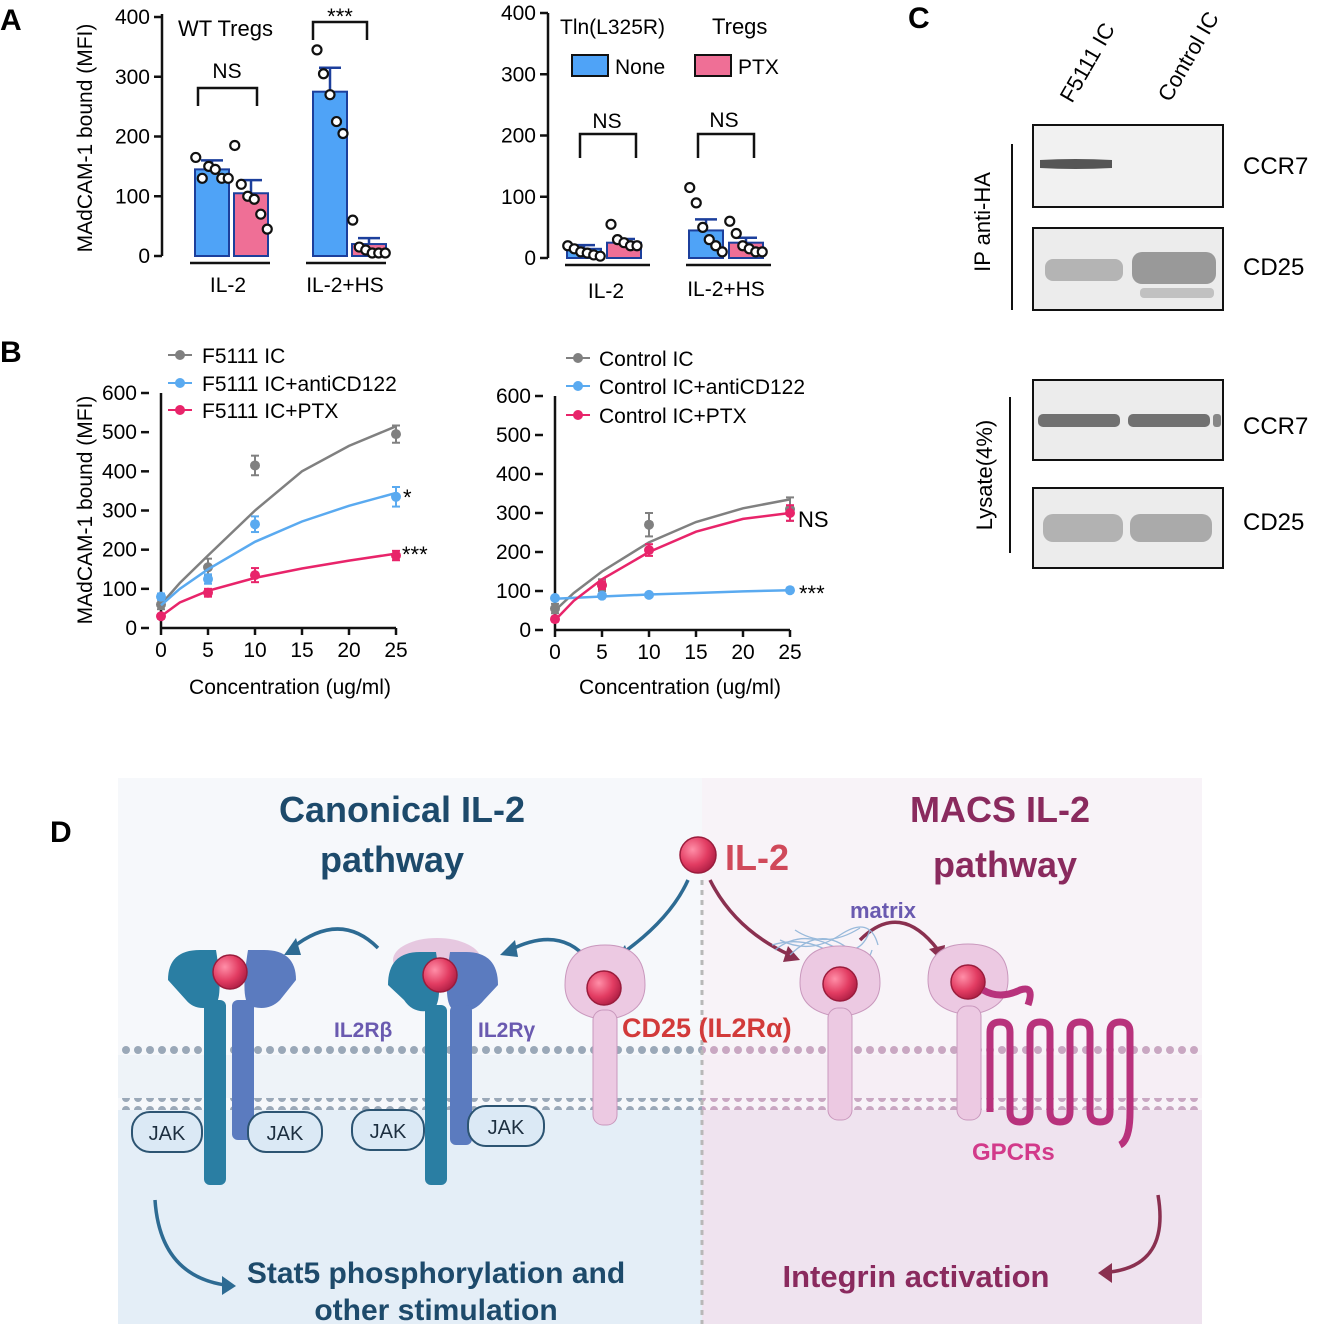 The image size is (1320, 1327). What do you see at coordinates (982, 222) in the screenshot?
I see `blot-group-label-ip: IP anti-HA` at bounding box center [982, 222].